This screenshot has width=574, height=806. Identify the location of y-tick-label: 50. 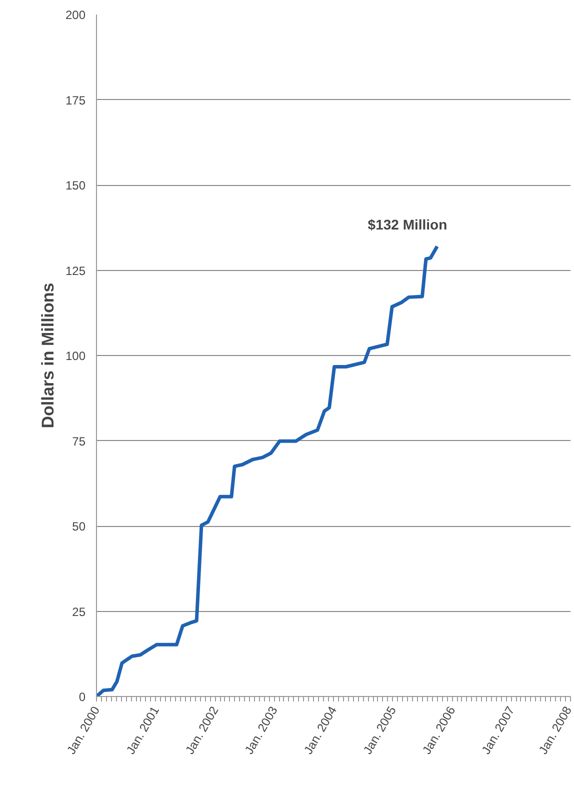
(79, 527).